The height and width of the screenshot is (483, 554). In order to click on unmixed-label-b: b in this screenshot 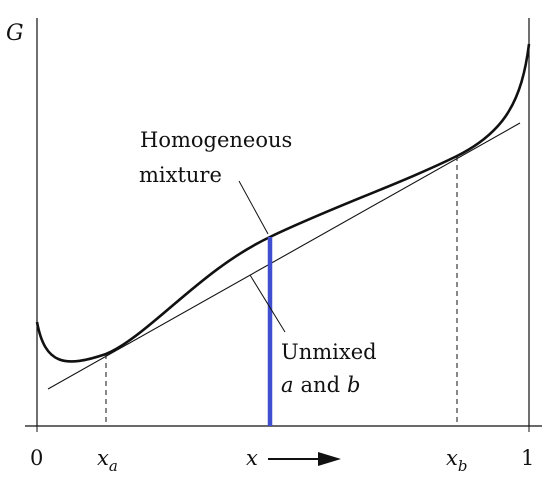, I will do `click(353, 385)`.